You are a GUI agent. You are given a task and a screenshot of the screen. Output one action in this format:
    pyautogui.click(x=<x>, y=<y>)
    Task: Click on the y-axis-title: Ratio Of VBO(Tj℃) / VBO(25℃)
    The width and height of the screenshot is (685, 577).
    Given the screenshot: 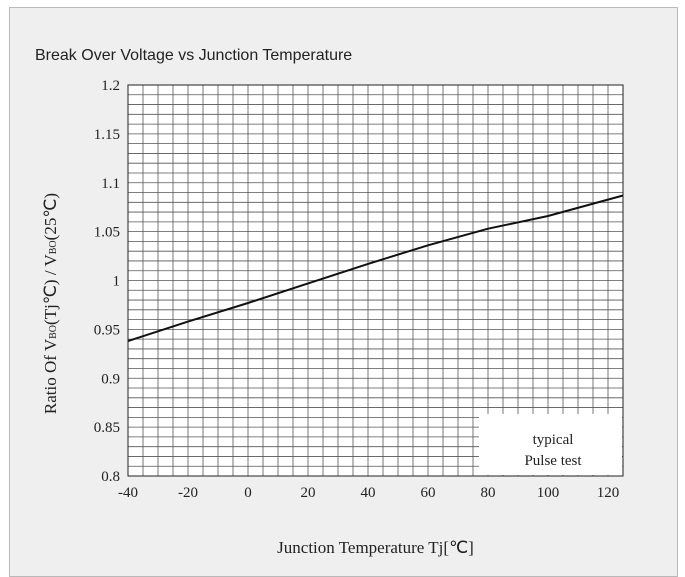 What is the action you would take?
    pyautogui.click(x=50, y=303)
    